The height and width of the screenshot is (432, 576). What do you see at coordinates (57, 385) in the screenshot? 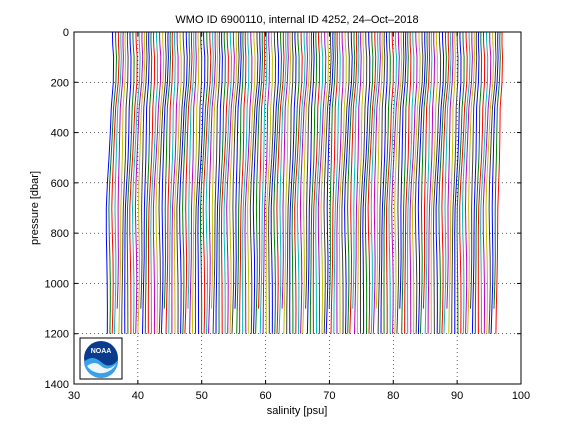
I see `y-tick-label: 1400` at bounding box center [57, 385].